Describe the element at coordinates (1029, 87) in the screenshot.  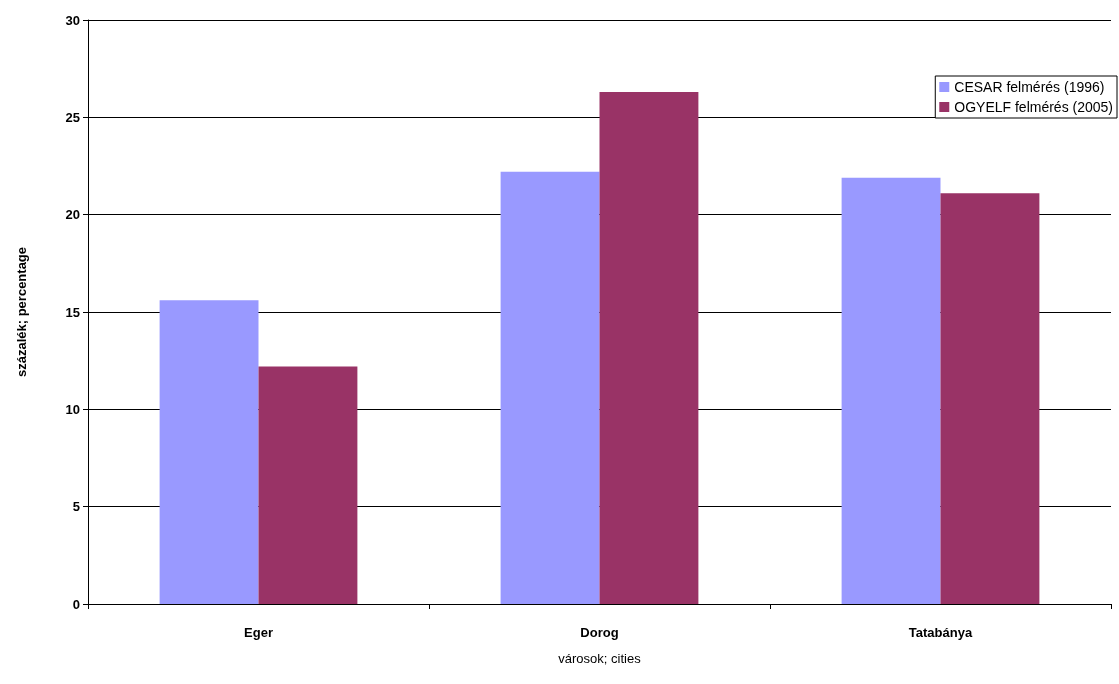
I see `legend-label: CESAR felmérés (1996)` at that location.